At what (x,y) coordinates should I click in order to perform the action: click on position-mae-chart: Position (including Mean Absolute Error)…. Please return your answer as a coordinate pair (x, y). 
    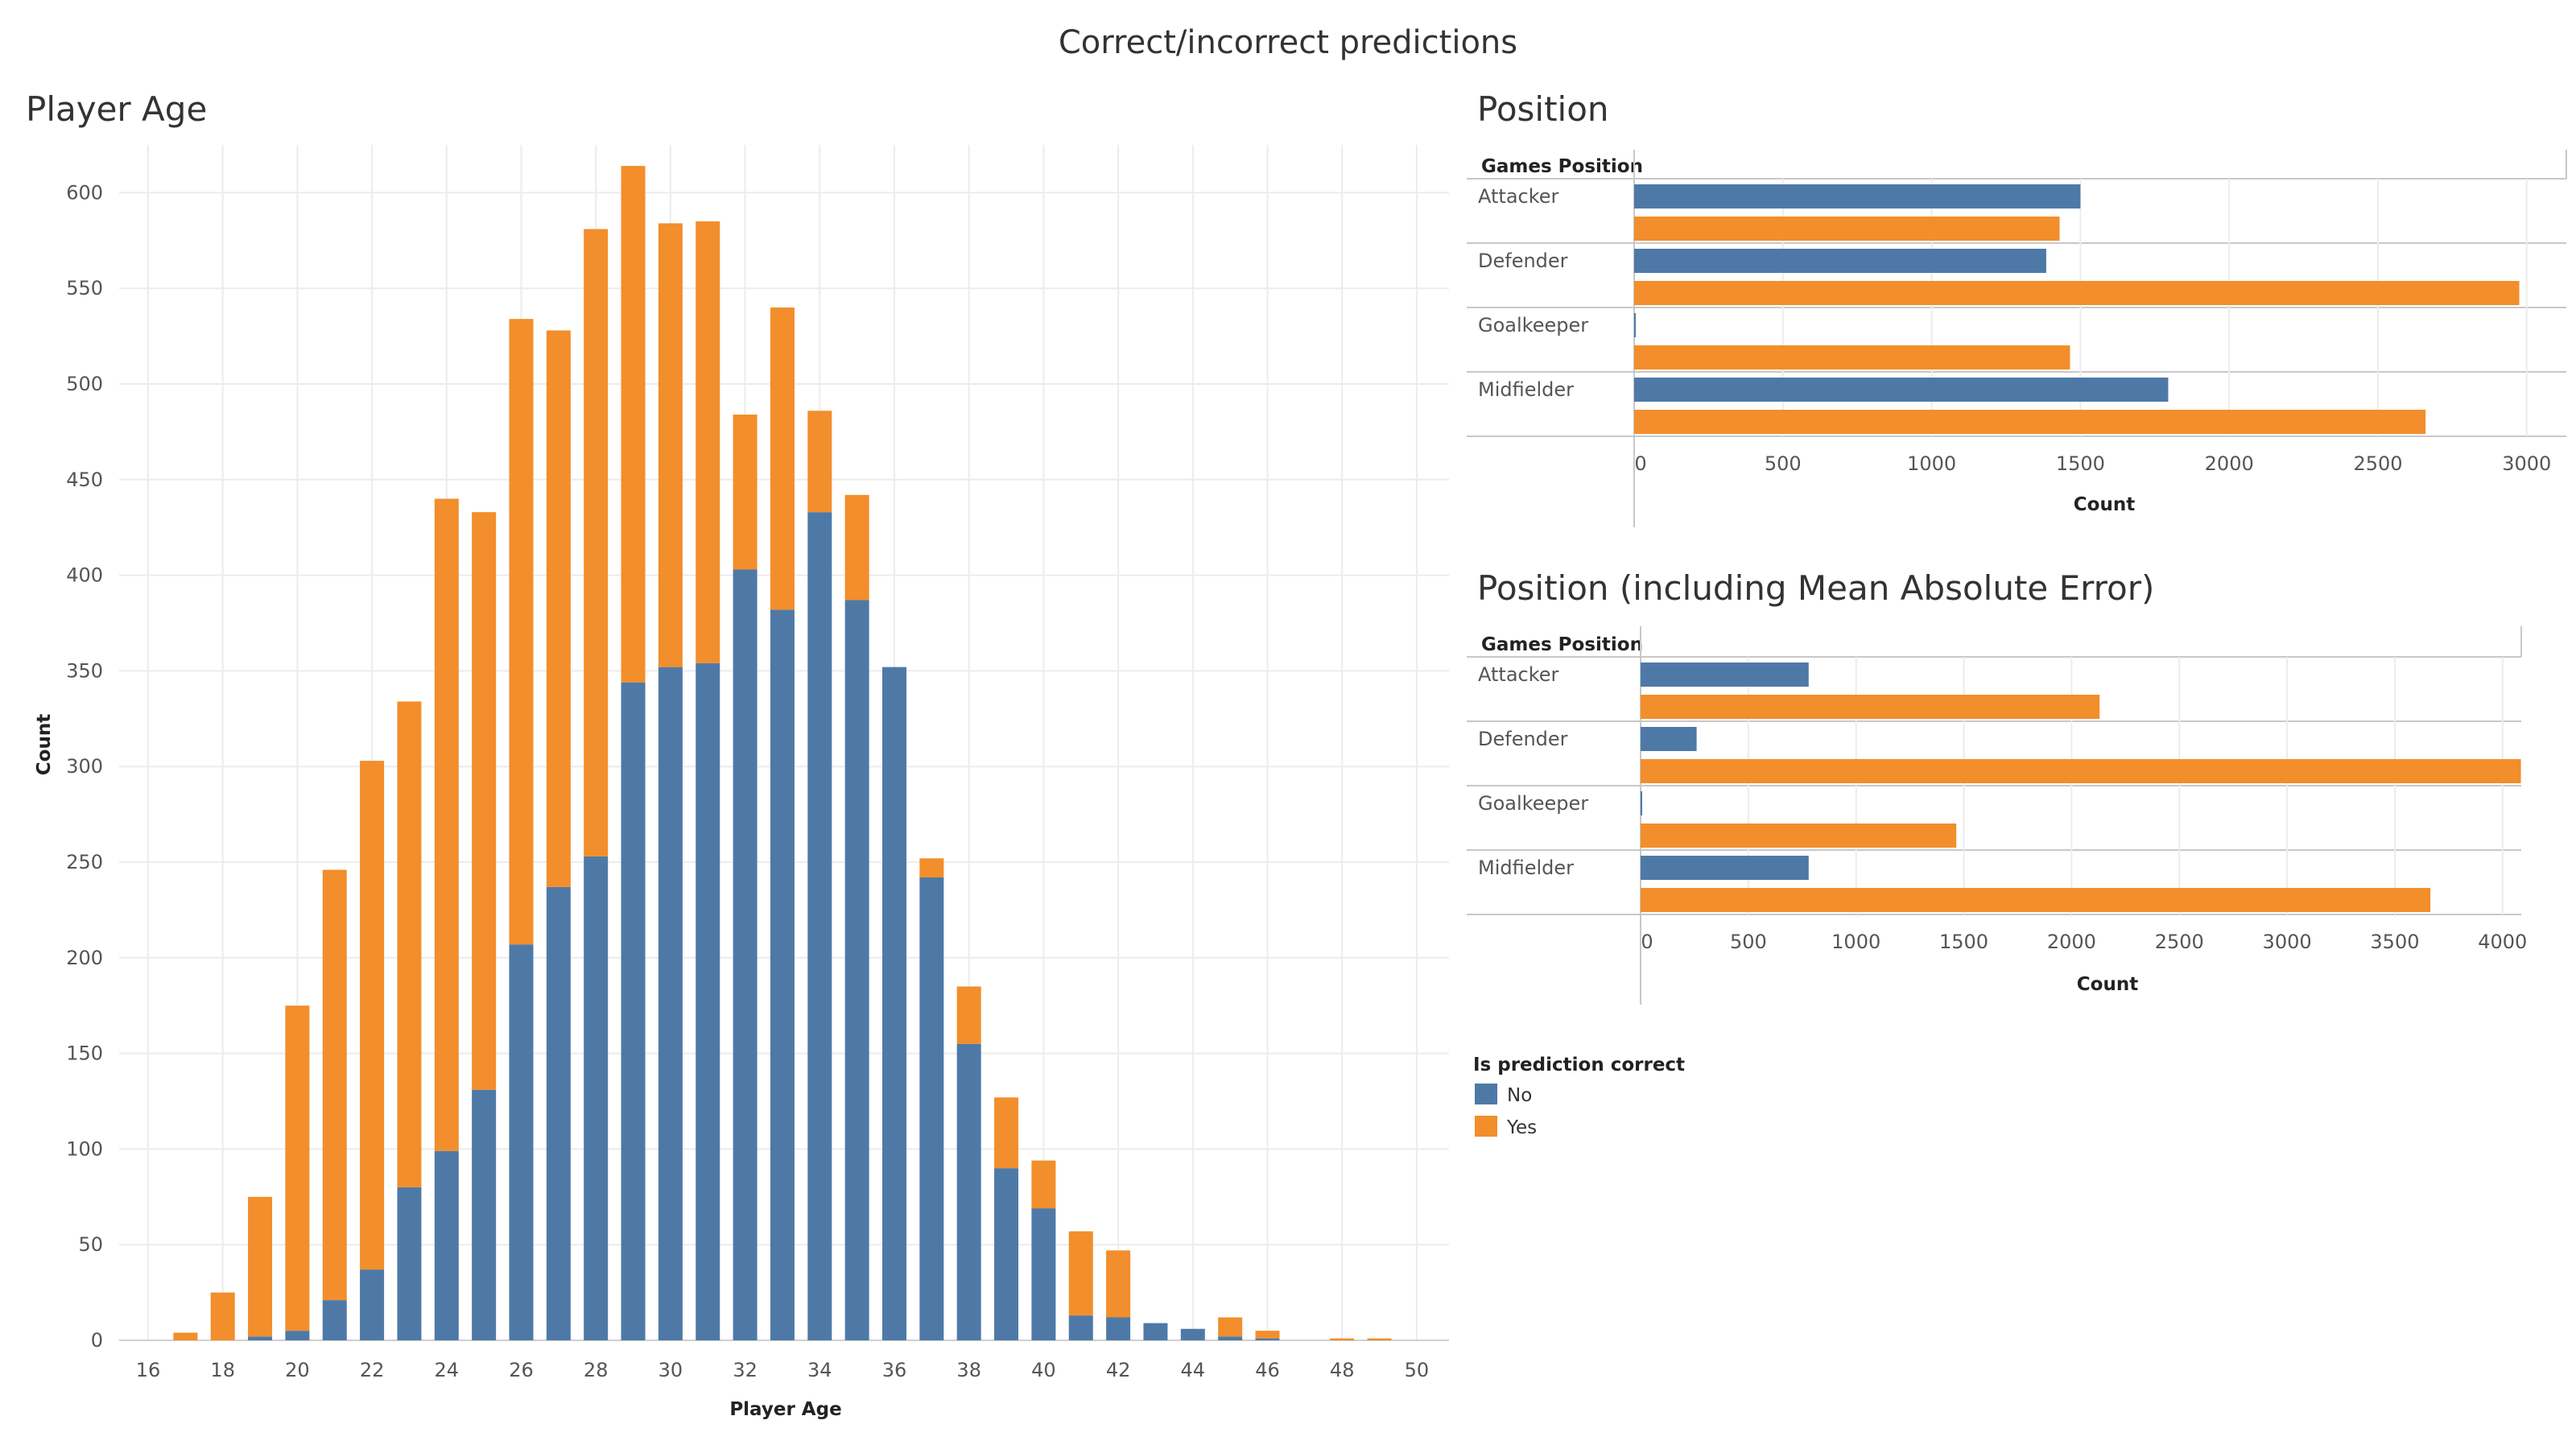
    Looking at the image, I should click on (1997, 786).